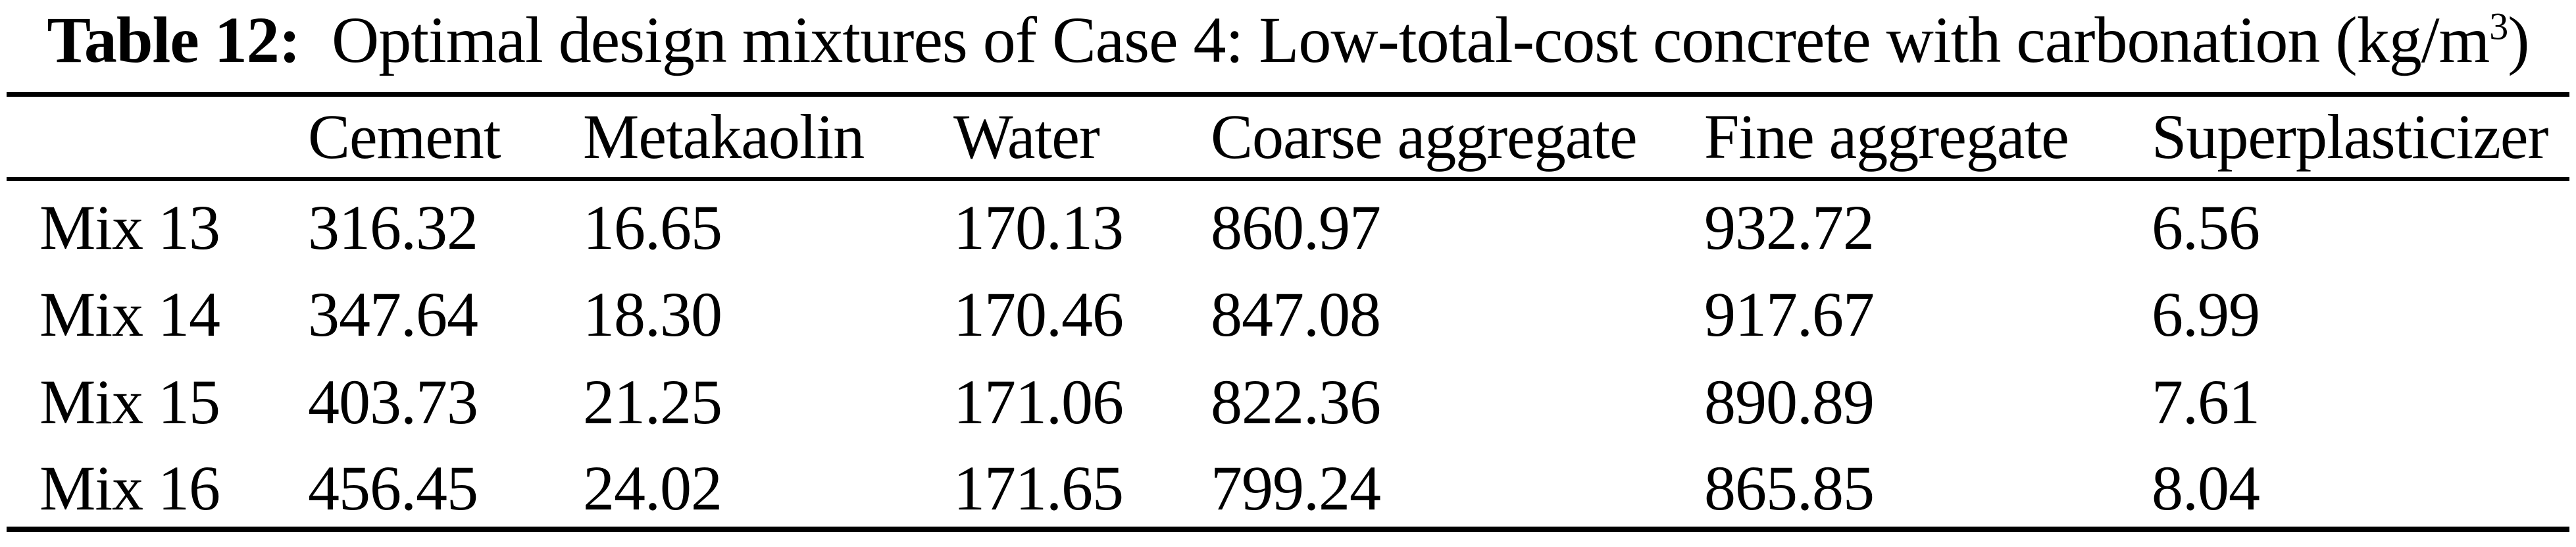 This screenshot has height=547, width=2576. Describe the element at coordinates (393, 488) in the screenshot. I see `table-cell: 456.45` at that location.